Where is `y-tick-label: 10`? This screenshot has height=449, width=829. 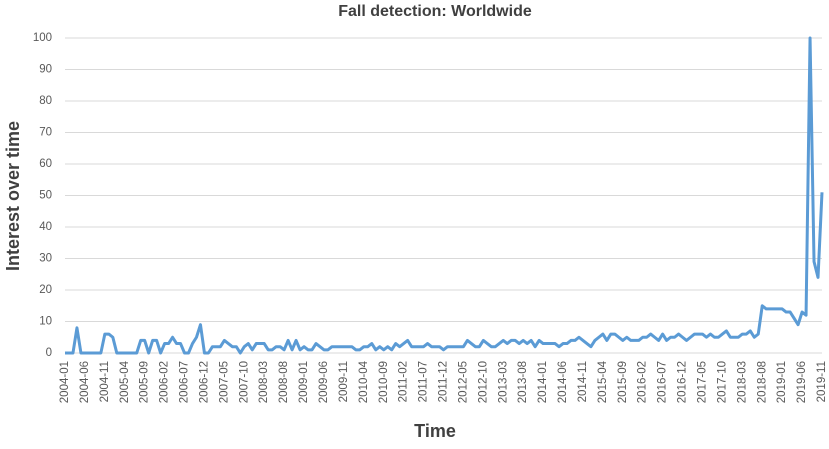
y-tick-label: 10 is located at coordinates (45, 322).